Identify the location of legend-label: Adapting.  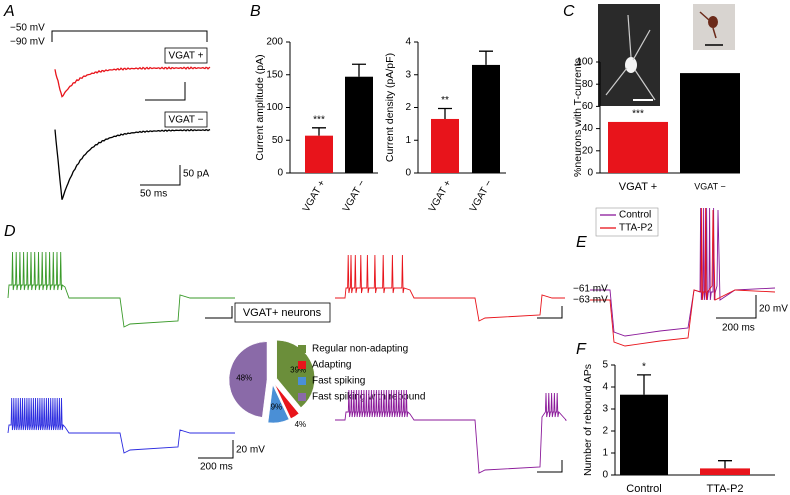
(331, 365).